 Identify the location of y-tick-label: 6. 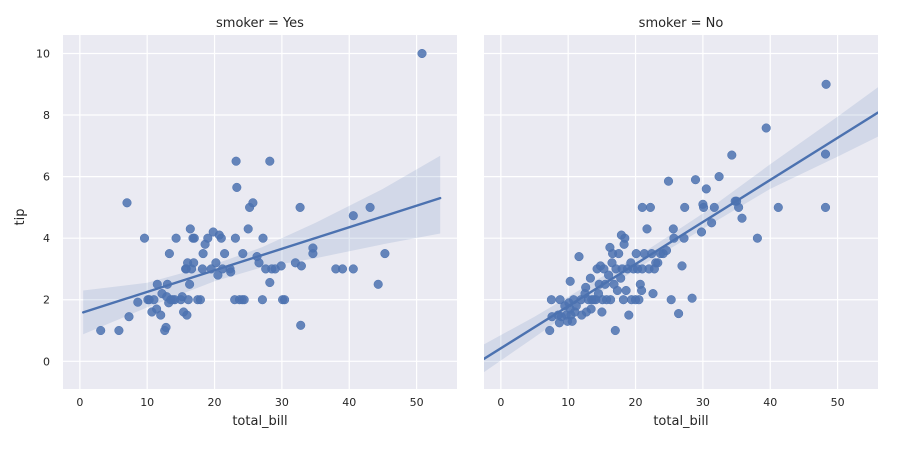
(46, 177).